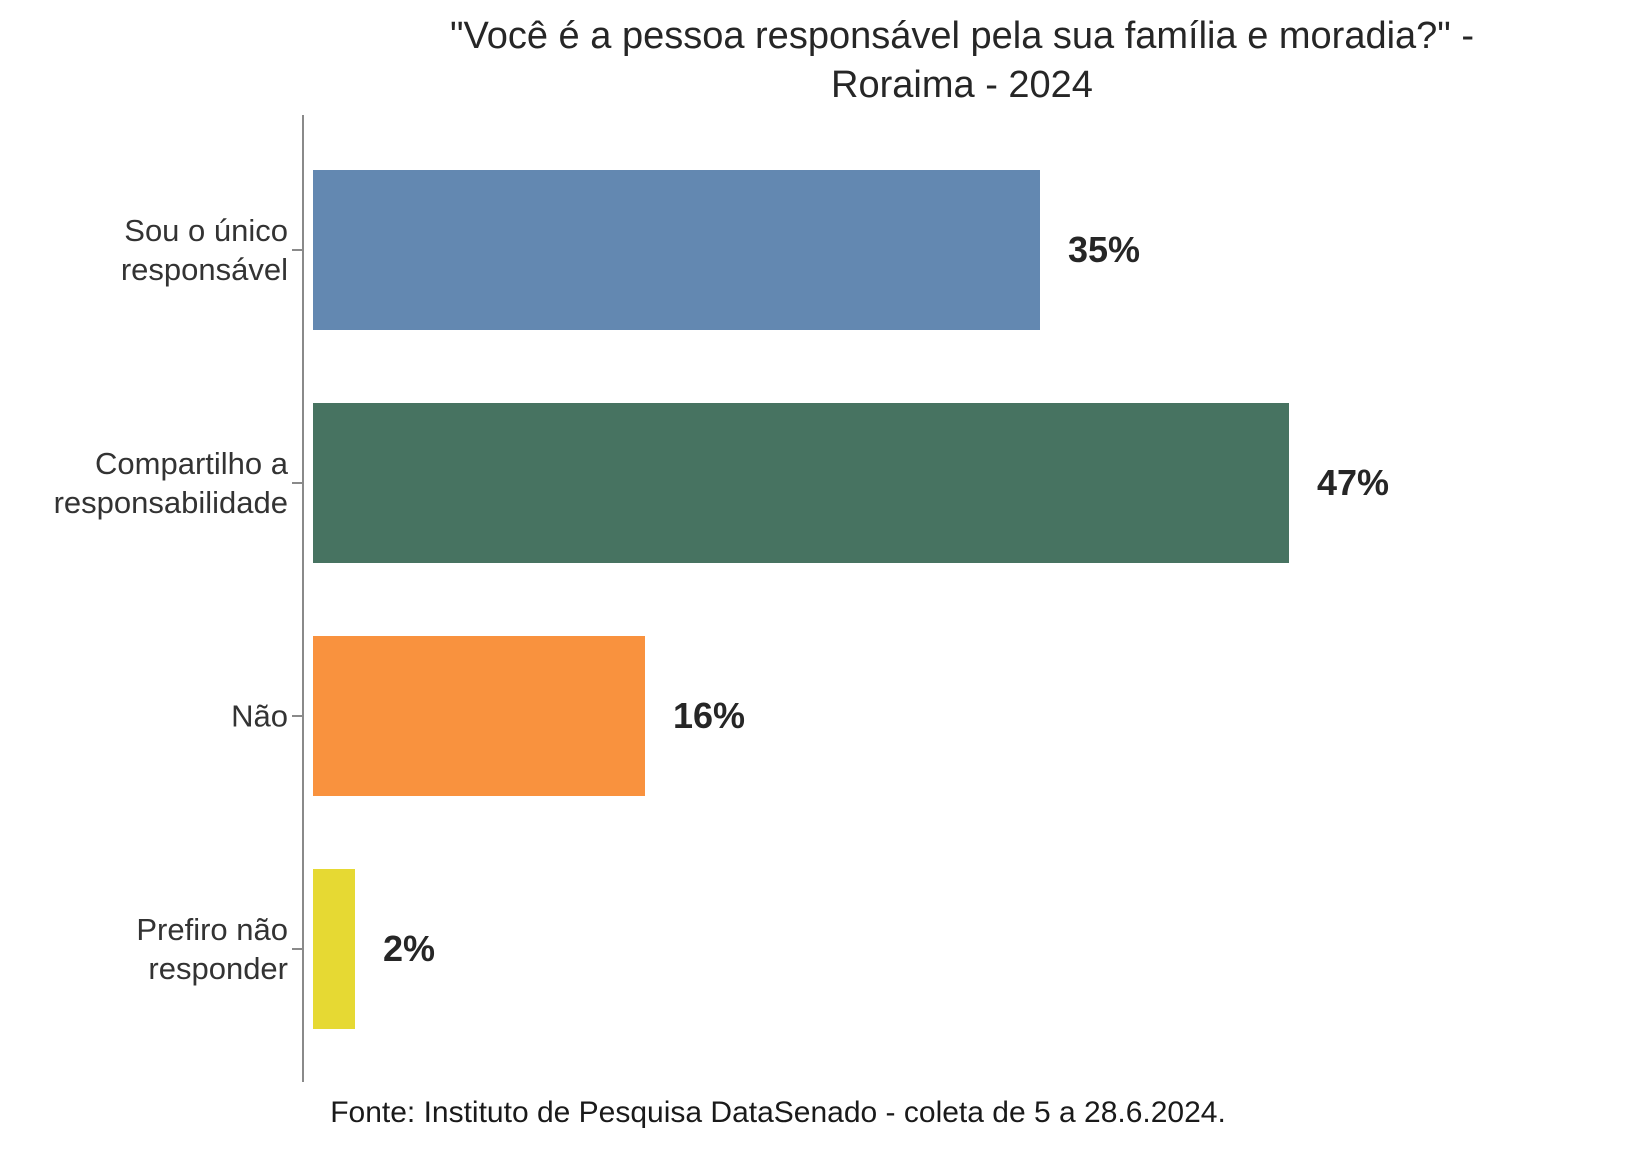 This screenshot has width=1632, height=1152. I want to click on bar-nao, so click(479, 716).